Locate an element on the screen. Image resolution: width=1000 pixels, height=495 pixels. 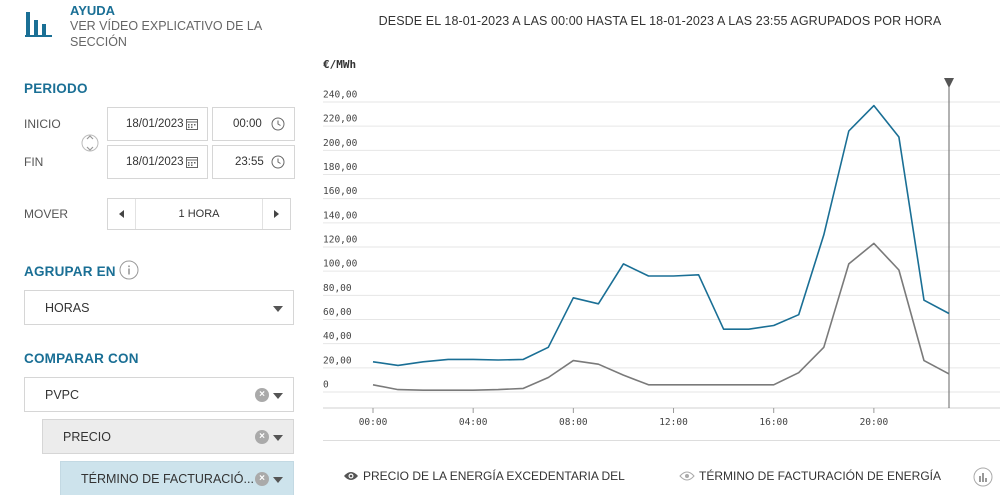
y-tick-label: 160,00 is located at coordinates (340, 191).